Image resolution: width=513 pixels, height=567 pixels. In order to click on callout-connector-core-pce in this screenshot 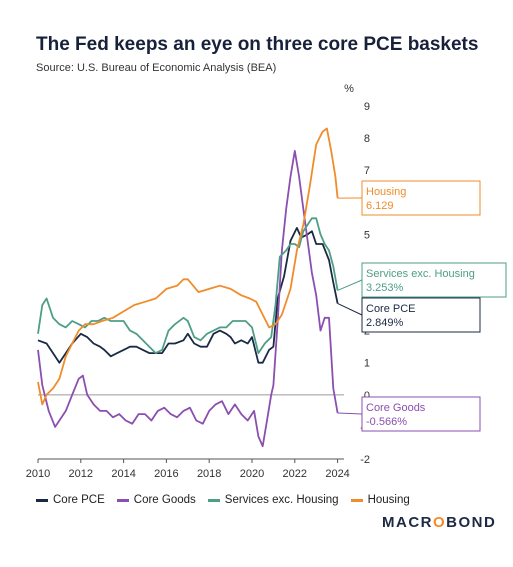, I will do `click(350, 309)`.